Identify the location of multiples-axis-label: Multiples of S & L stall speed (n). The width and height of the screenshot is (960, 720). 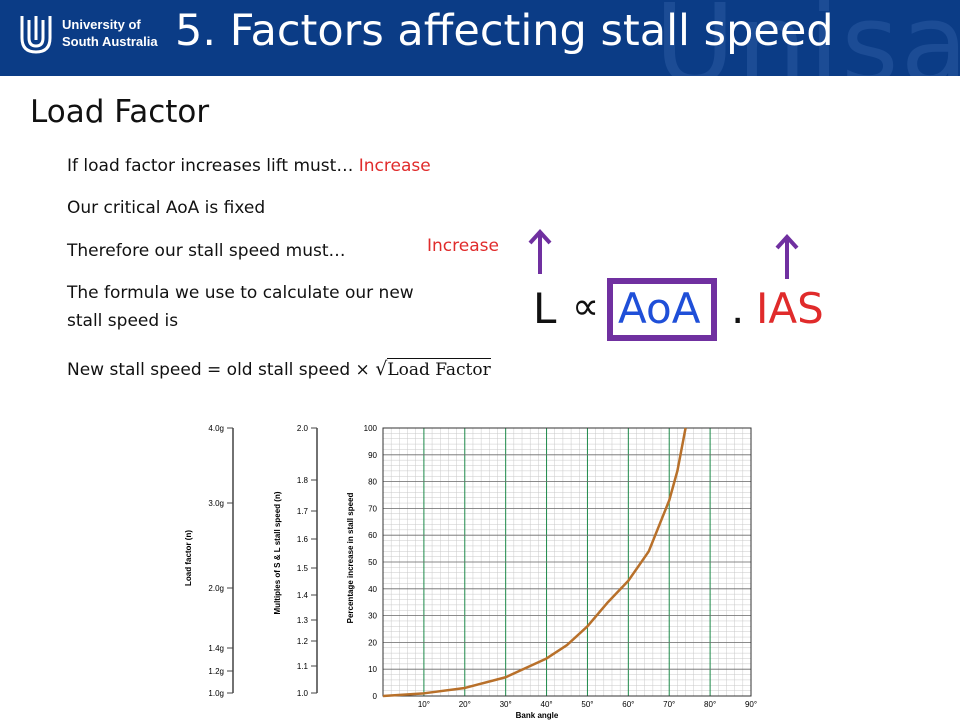
(277, 552).